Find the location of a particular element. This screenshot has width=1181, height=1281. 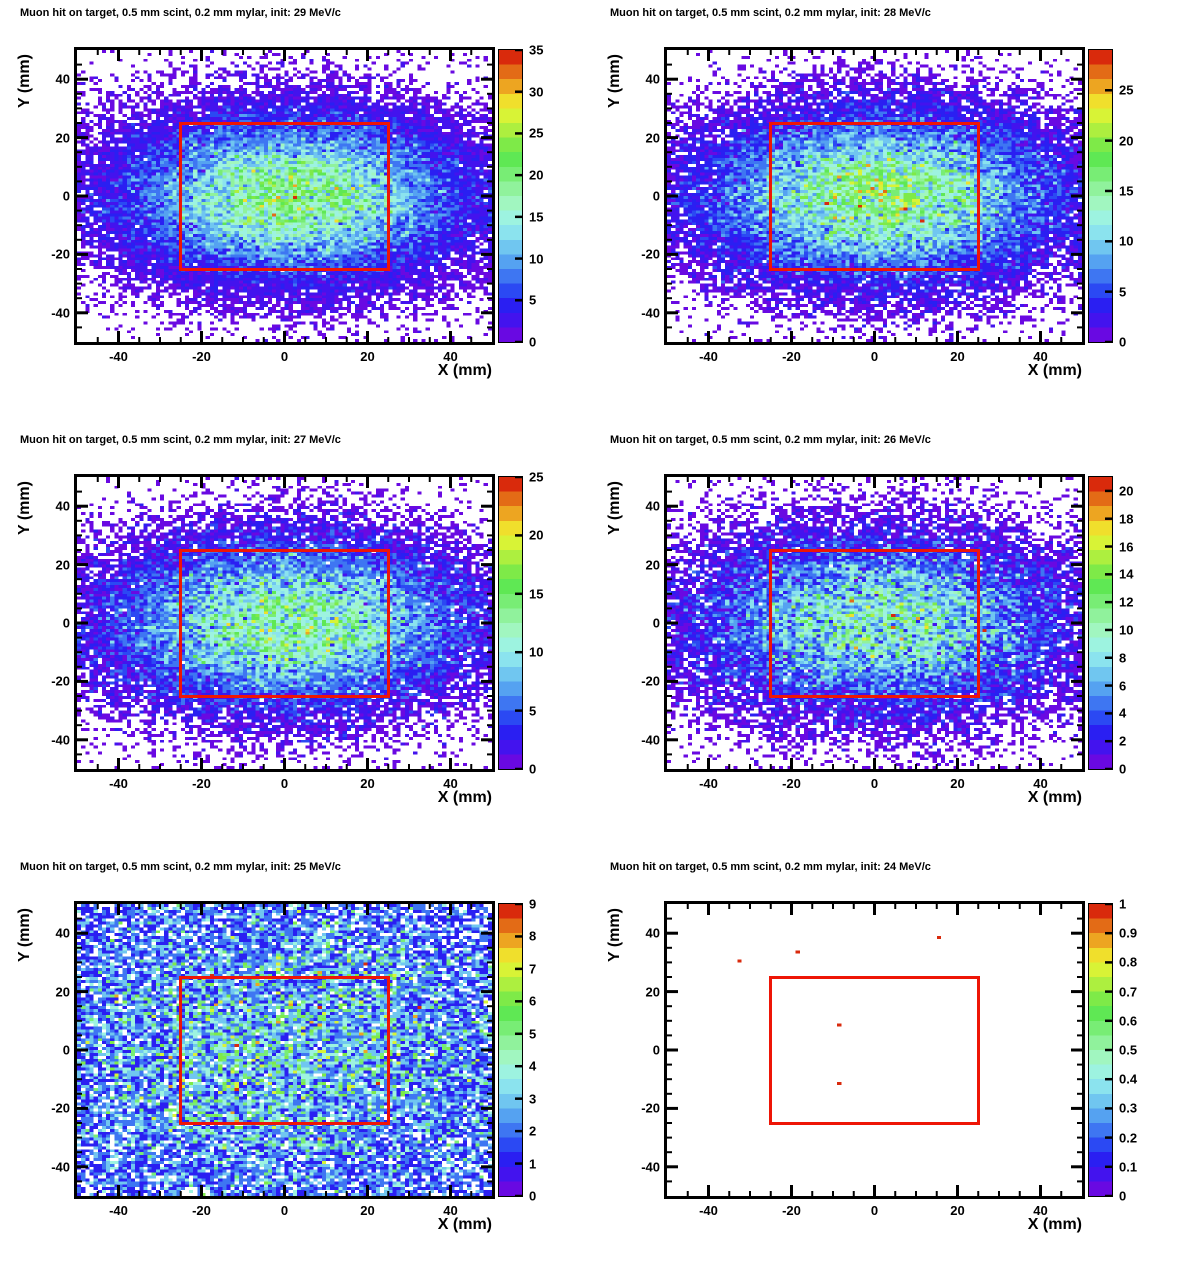

colorbar-tick-label: 0.1 is located at coordinates (1128, 1167).